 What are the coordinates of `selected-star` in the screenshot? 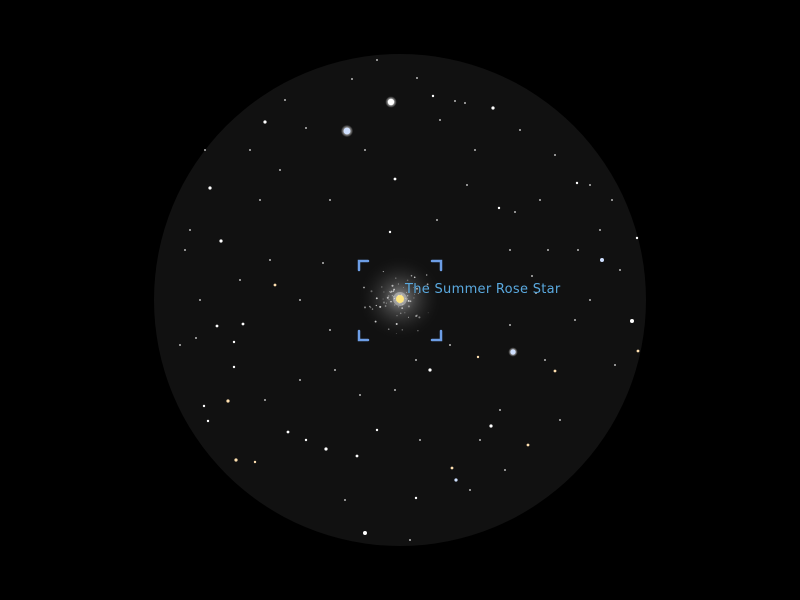 It's located at (400, 299).